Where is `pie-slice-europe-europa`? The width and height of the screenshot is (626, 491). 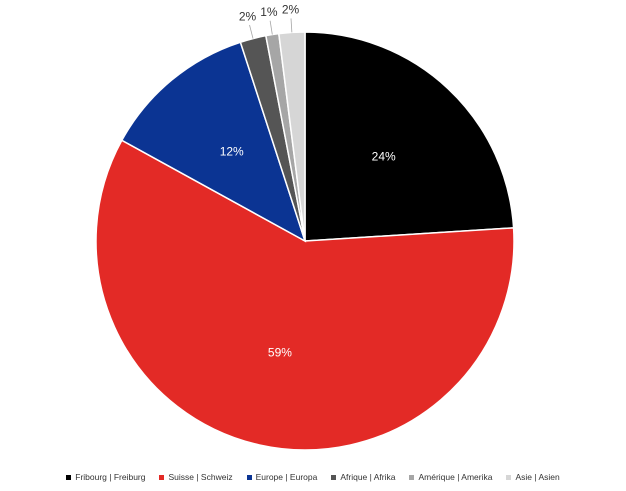
pie-slice-europe-europa is located at coordinates (213, 142).